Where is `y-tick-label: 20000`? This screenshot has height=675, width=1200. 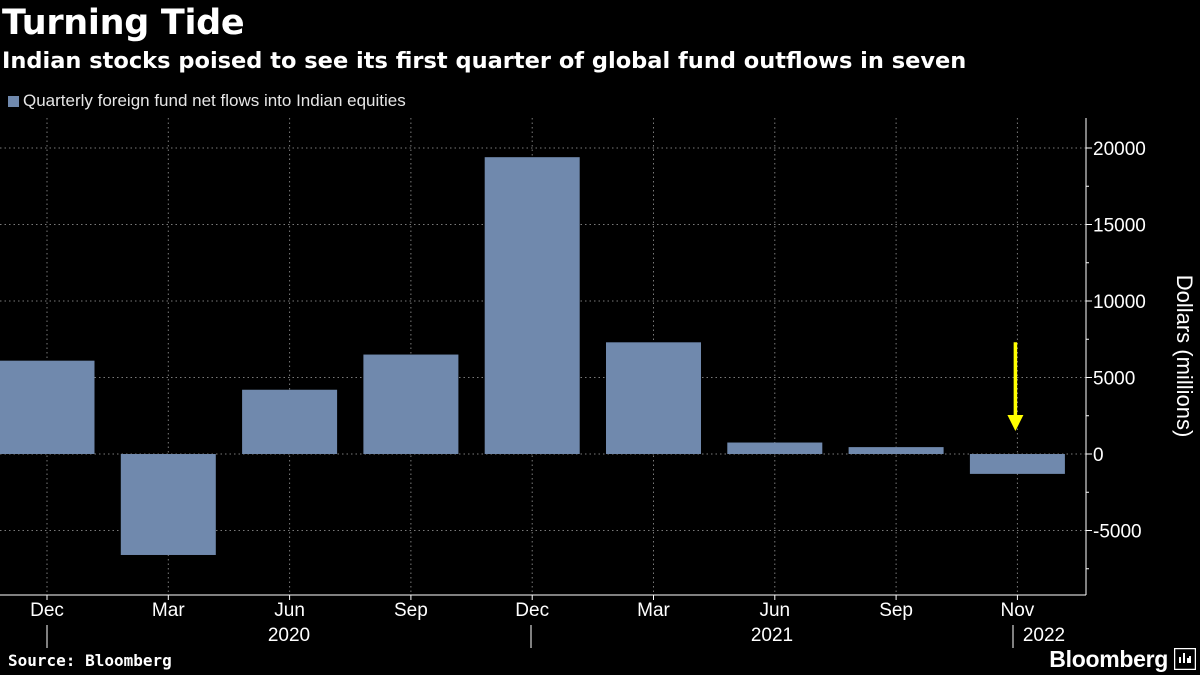
y-tick-label: 20000 is located at coordinates (1119, 149).